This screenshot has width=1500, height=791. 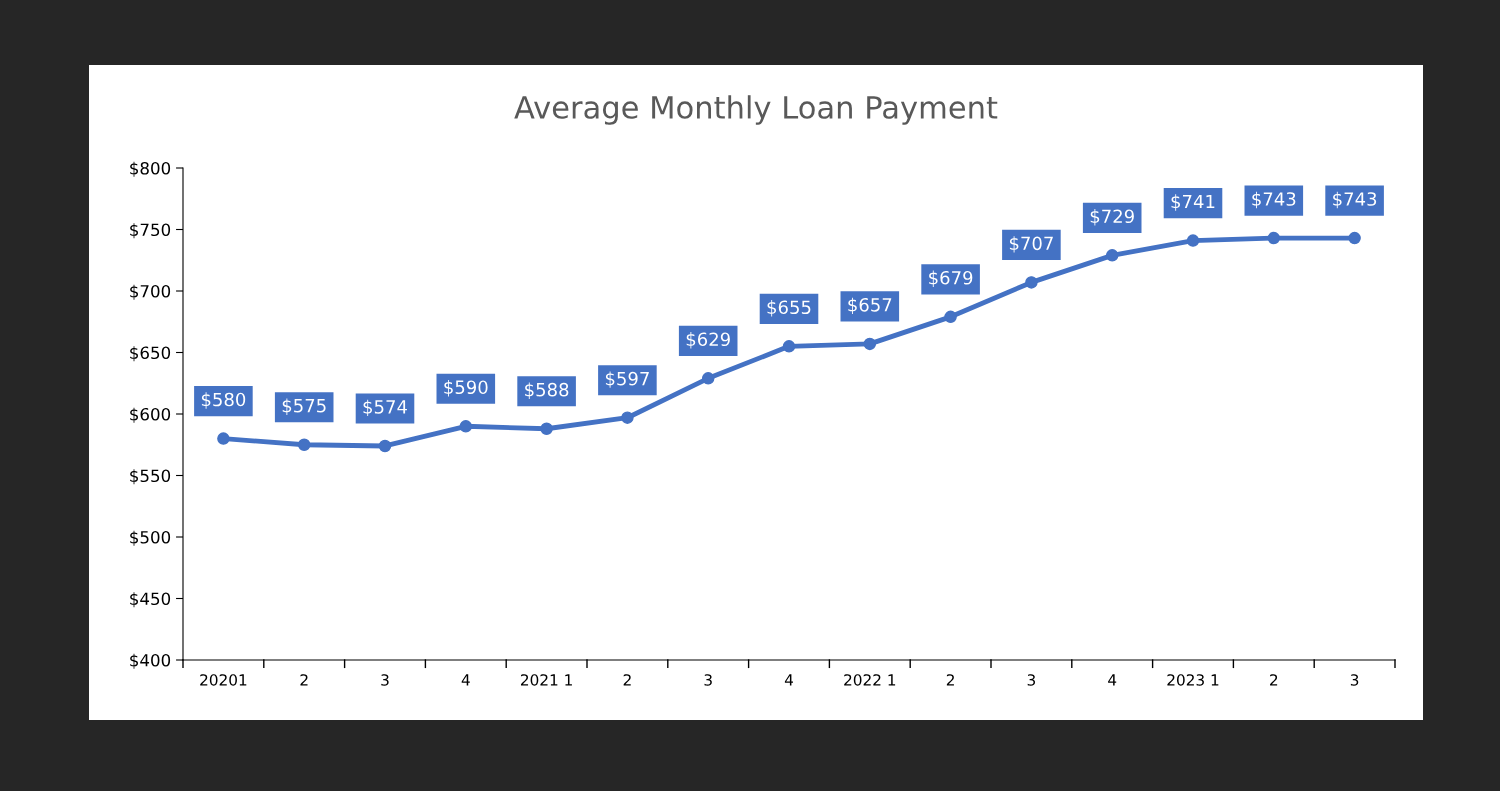 I want to click on y-tick-label: $550, so click(x=150, y=477).